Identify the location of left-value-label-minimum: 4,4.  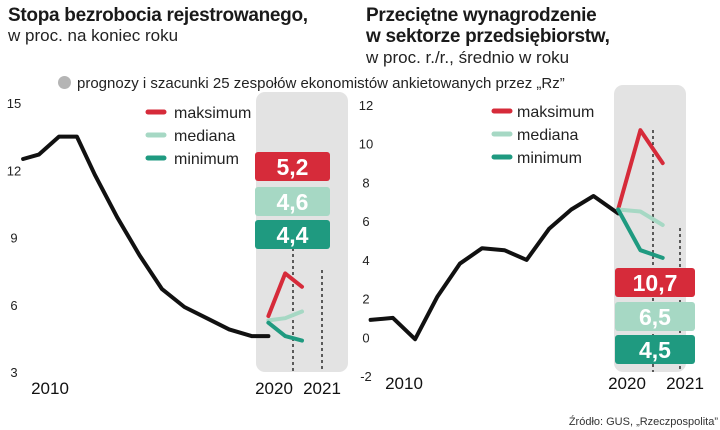
(293, 235).